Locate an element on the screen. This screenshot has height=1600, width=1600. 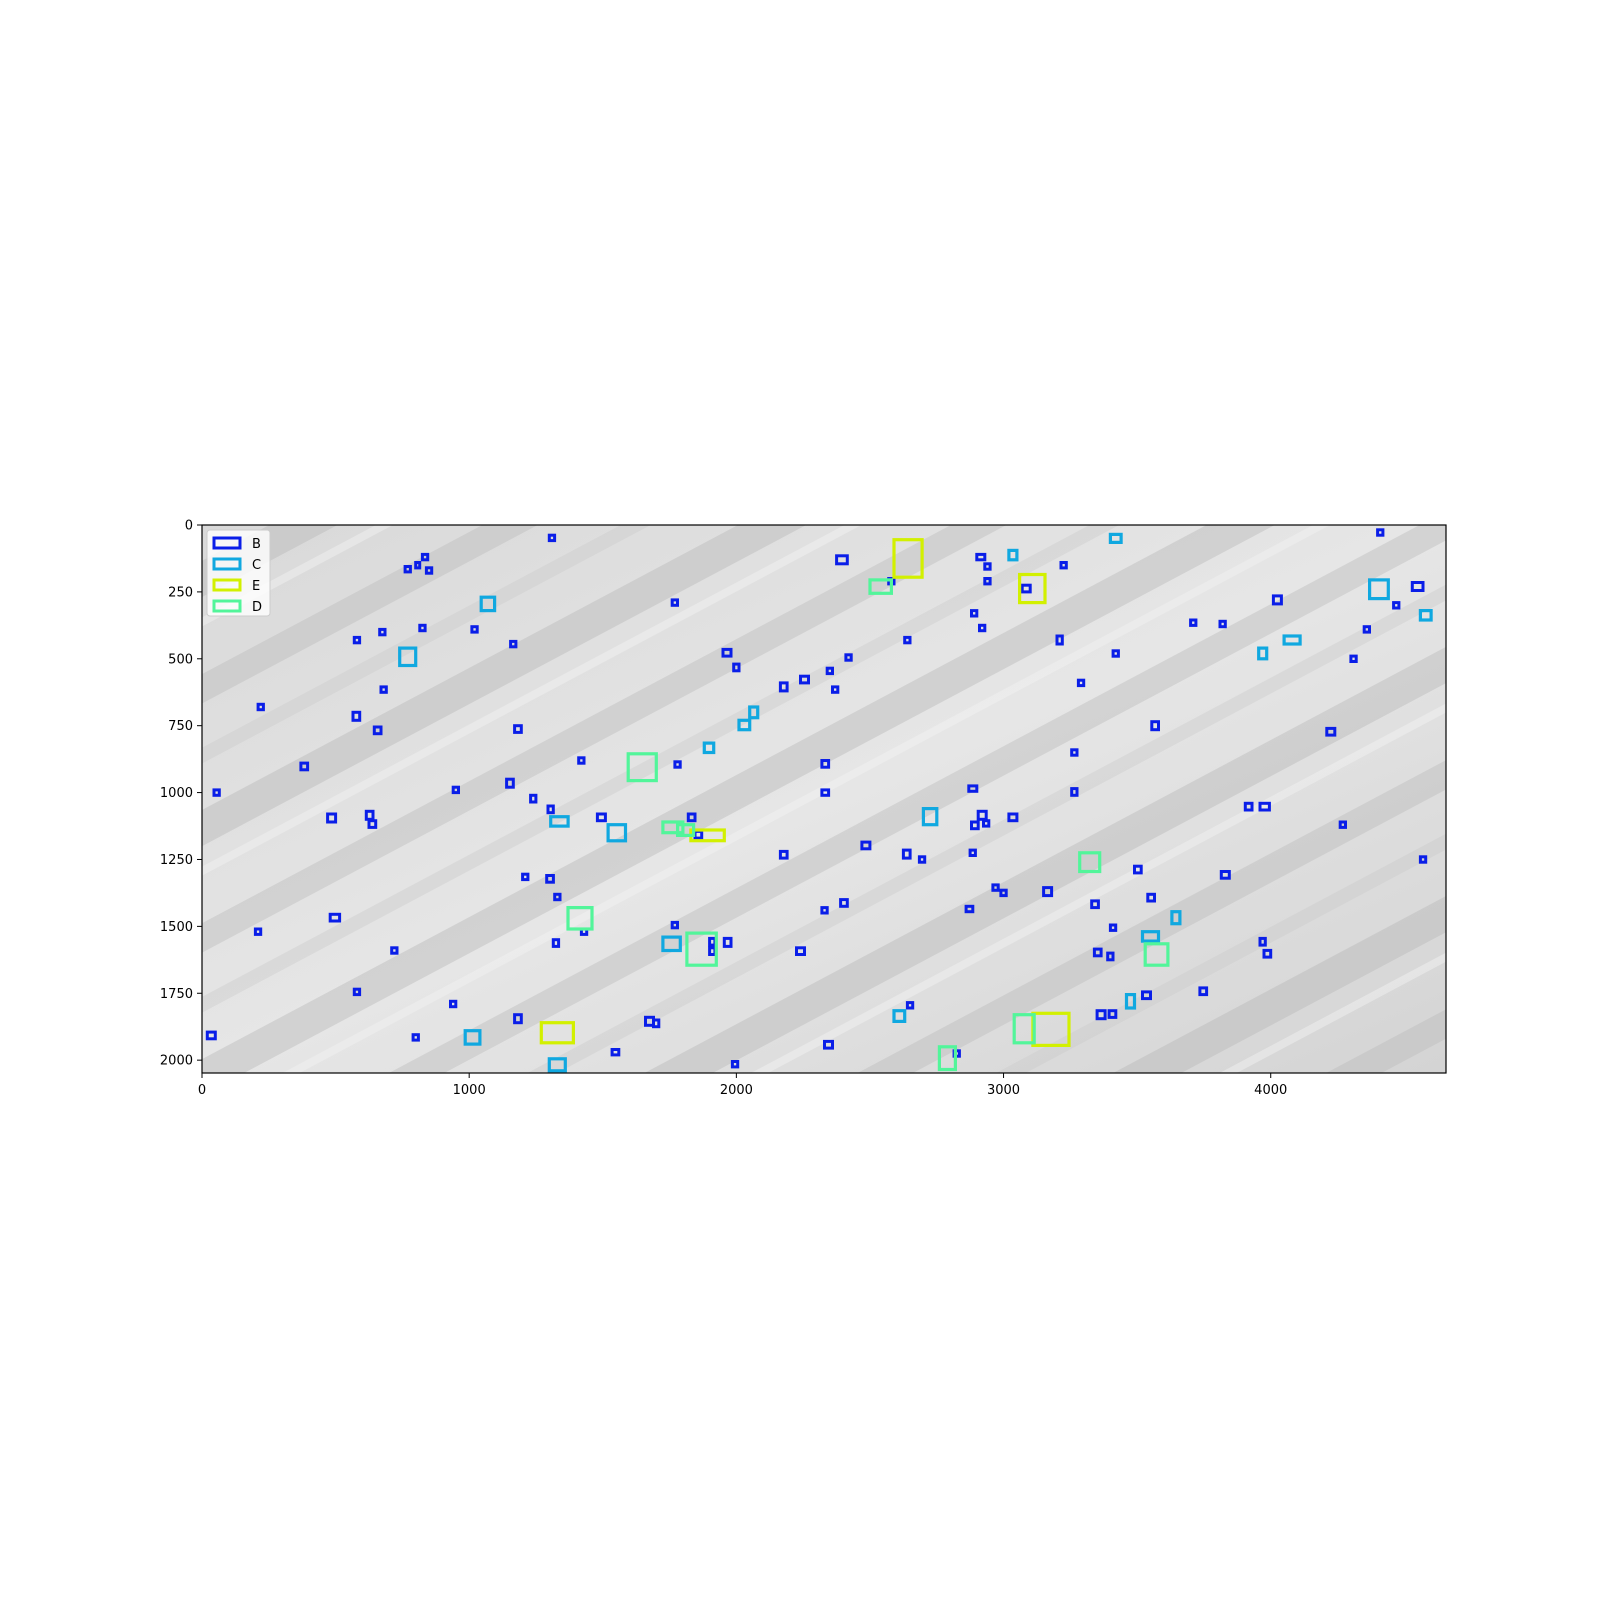
x-tick-label-3: 3000 is located at coordinates (1003, 1090).